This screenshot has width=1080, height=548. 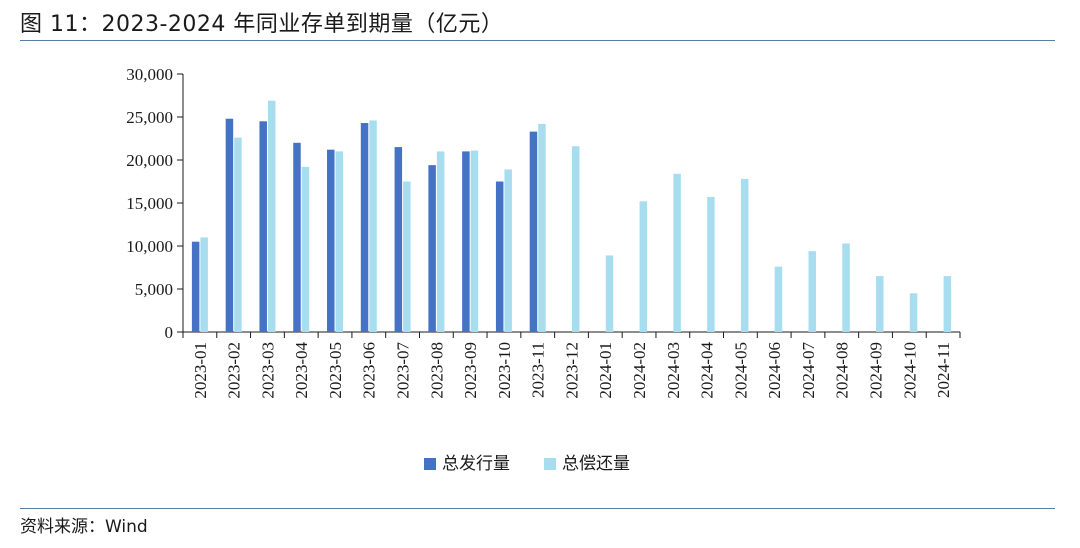 I want to click on x-tick-label: 2024-05, so click(x=740, y=370).